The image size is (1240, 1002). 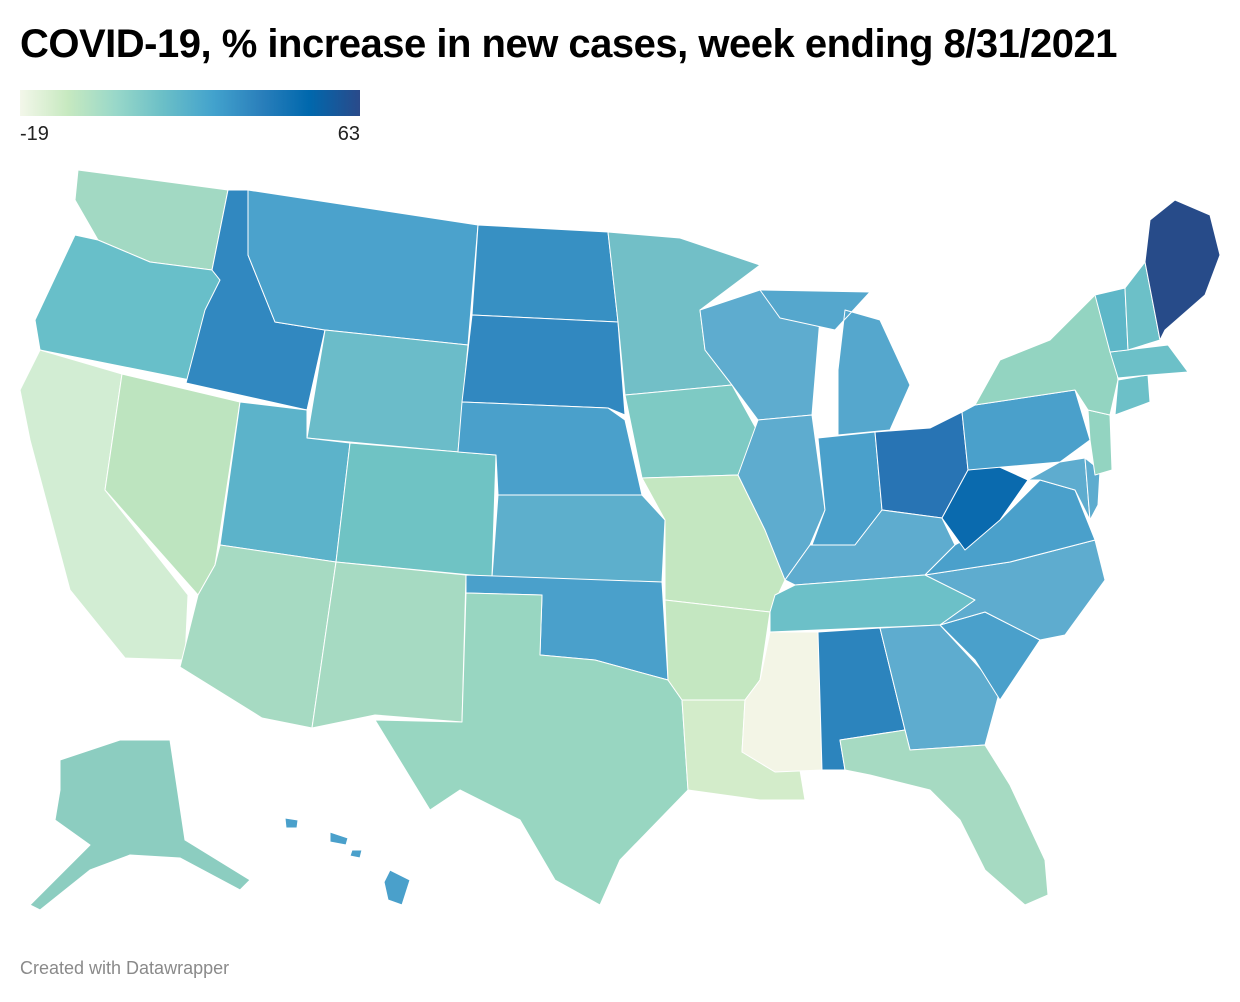 What do you see at coordinates (389, 645) in the screenshot?
I see `state-nm` at bounding box center [389, 645].